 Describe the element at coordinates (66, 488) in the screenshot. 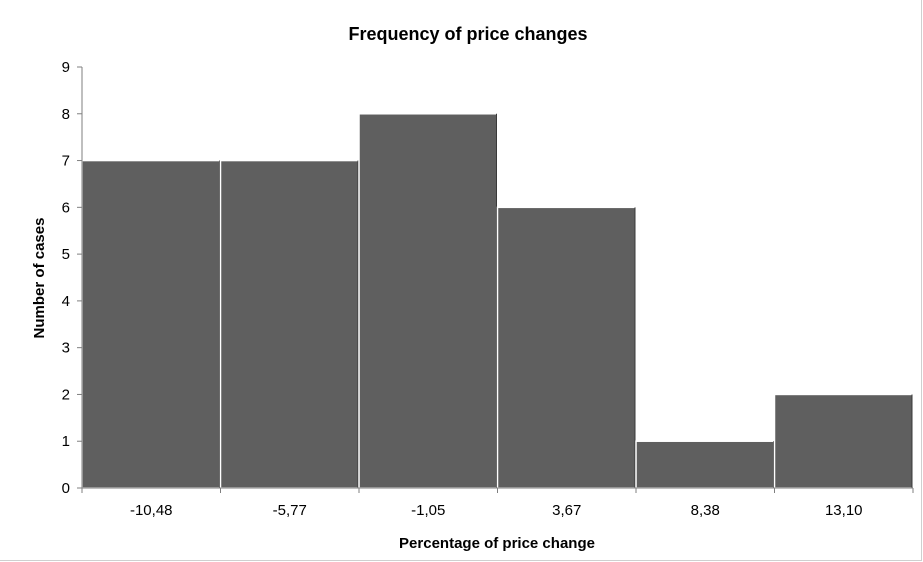

I see `y-tick-label-0: 0` at that location.